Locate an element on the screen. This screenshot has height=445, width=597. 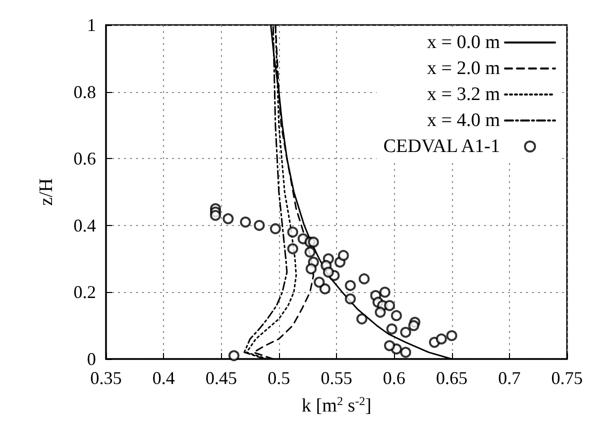
x-tick-label: 0.65 is located at coordinates (452, 378).